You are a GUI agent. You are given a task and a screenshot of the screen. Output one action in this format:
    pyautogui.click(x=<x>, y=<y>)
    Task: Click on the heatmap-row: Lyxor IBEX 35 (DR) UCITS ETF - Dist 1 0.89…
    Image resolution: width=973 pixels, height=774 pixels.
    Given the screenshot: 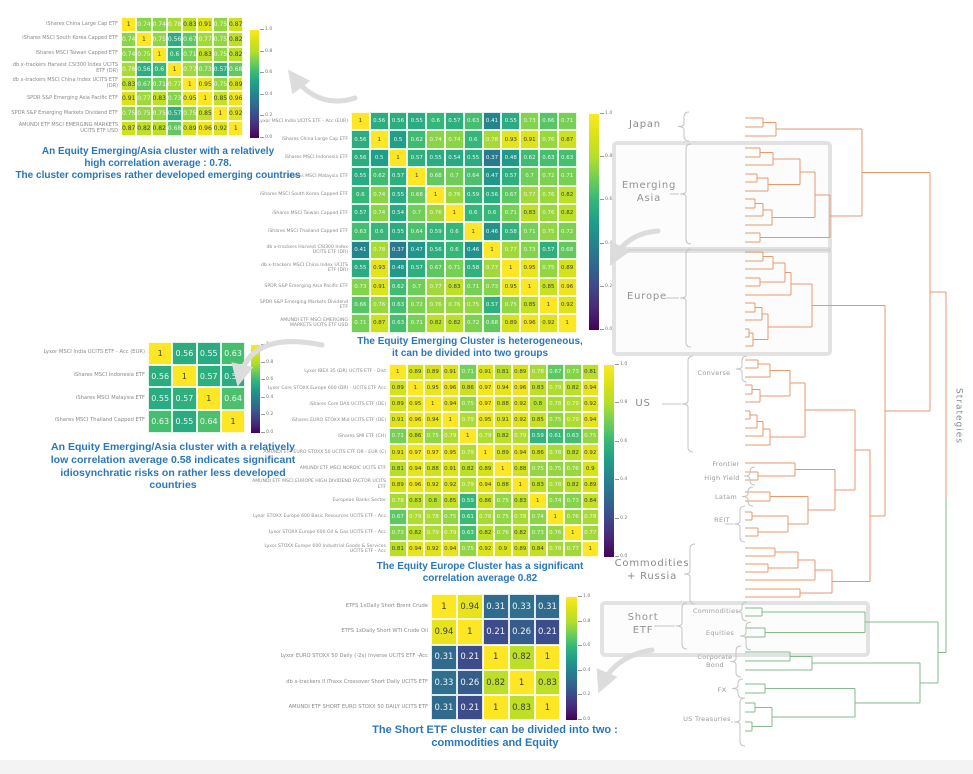 What is the action you would take?
    pyautogui.click(x=425, y=372)
    